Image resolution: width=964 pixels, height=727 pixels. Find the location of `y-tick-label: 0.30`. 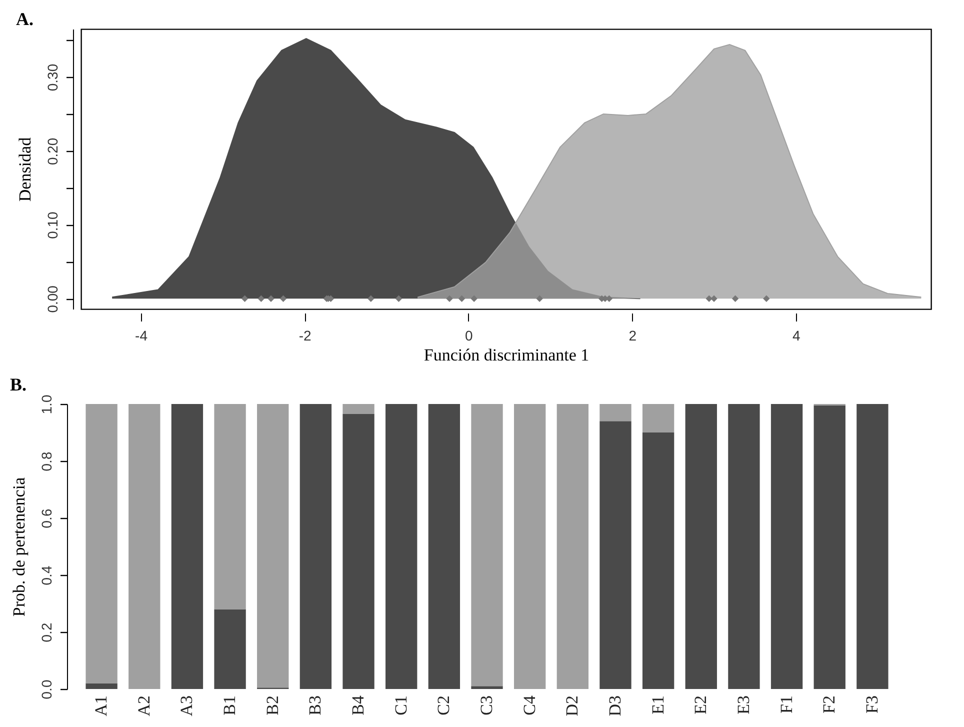

y-tick-label: 0.30 is located at coordinates (52, 78).